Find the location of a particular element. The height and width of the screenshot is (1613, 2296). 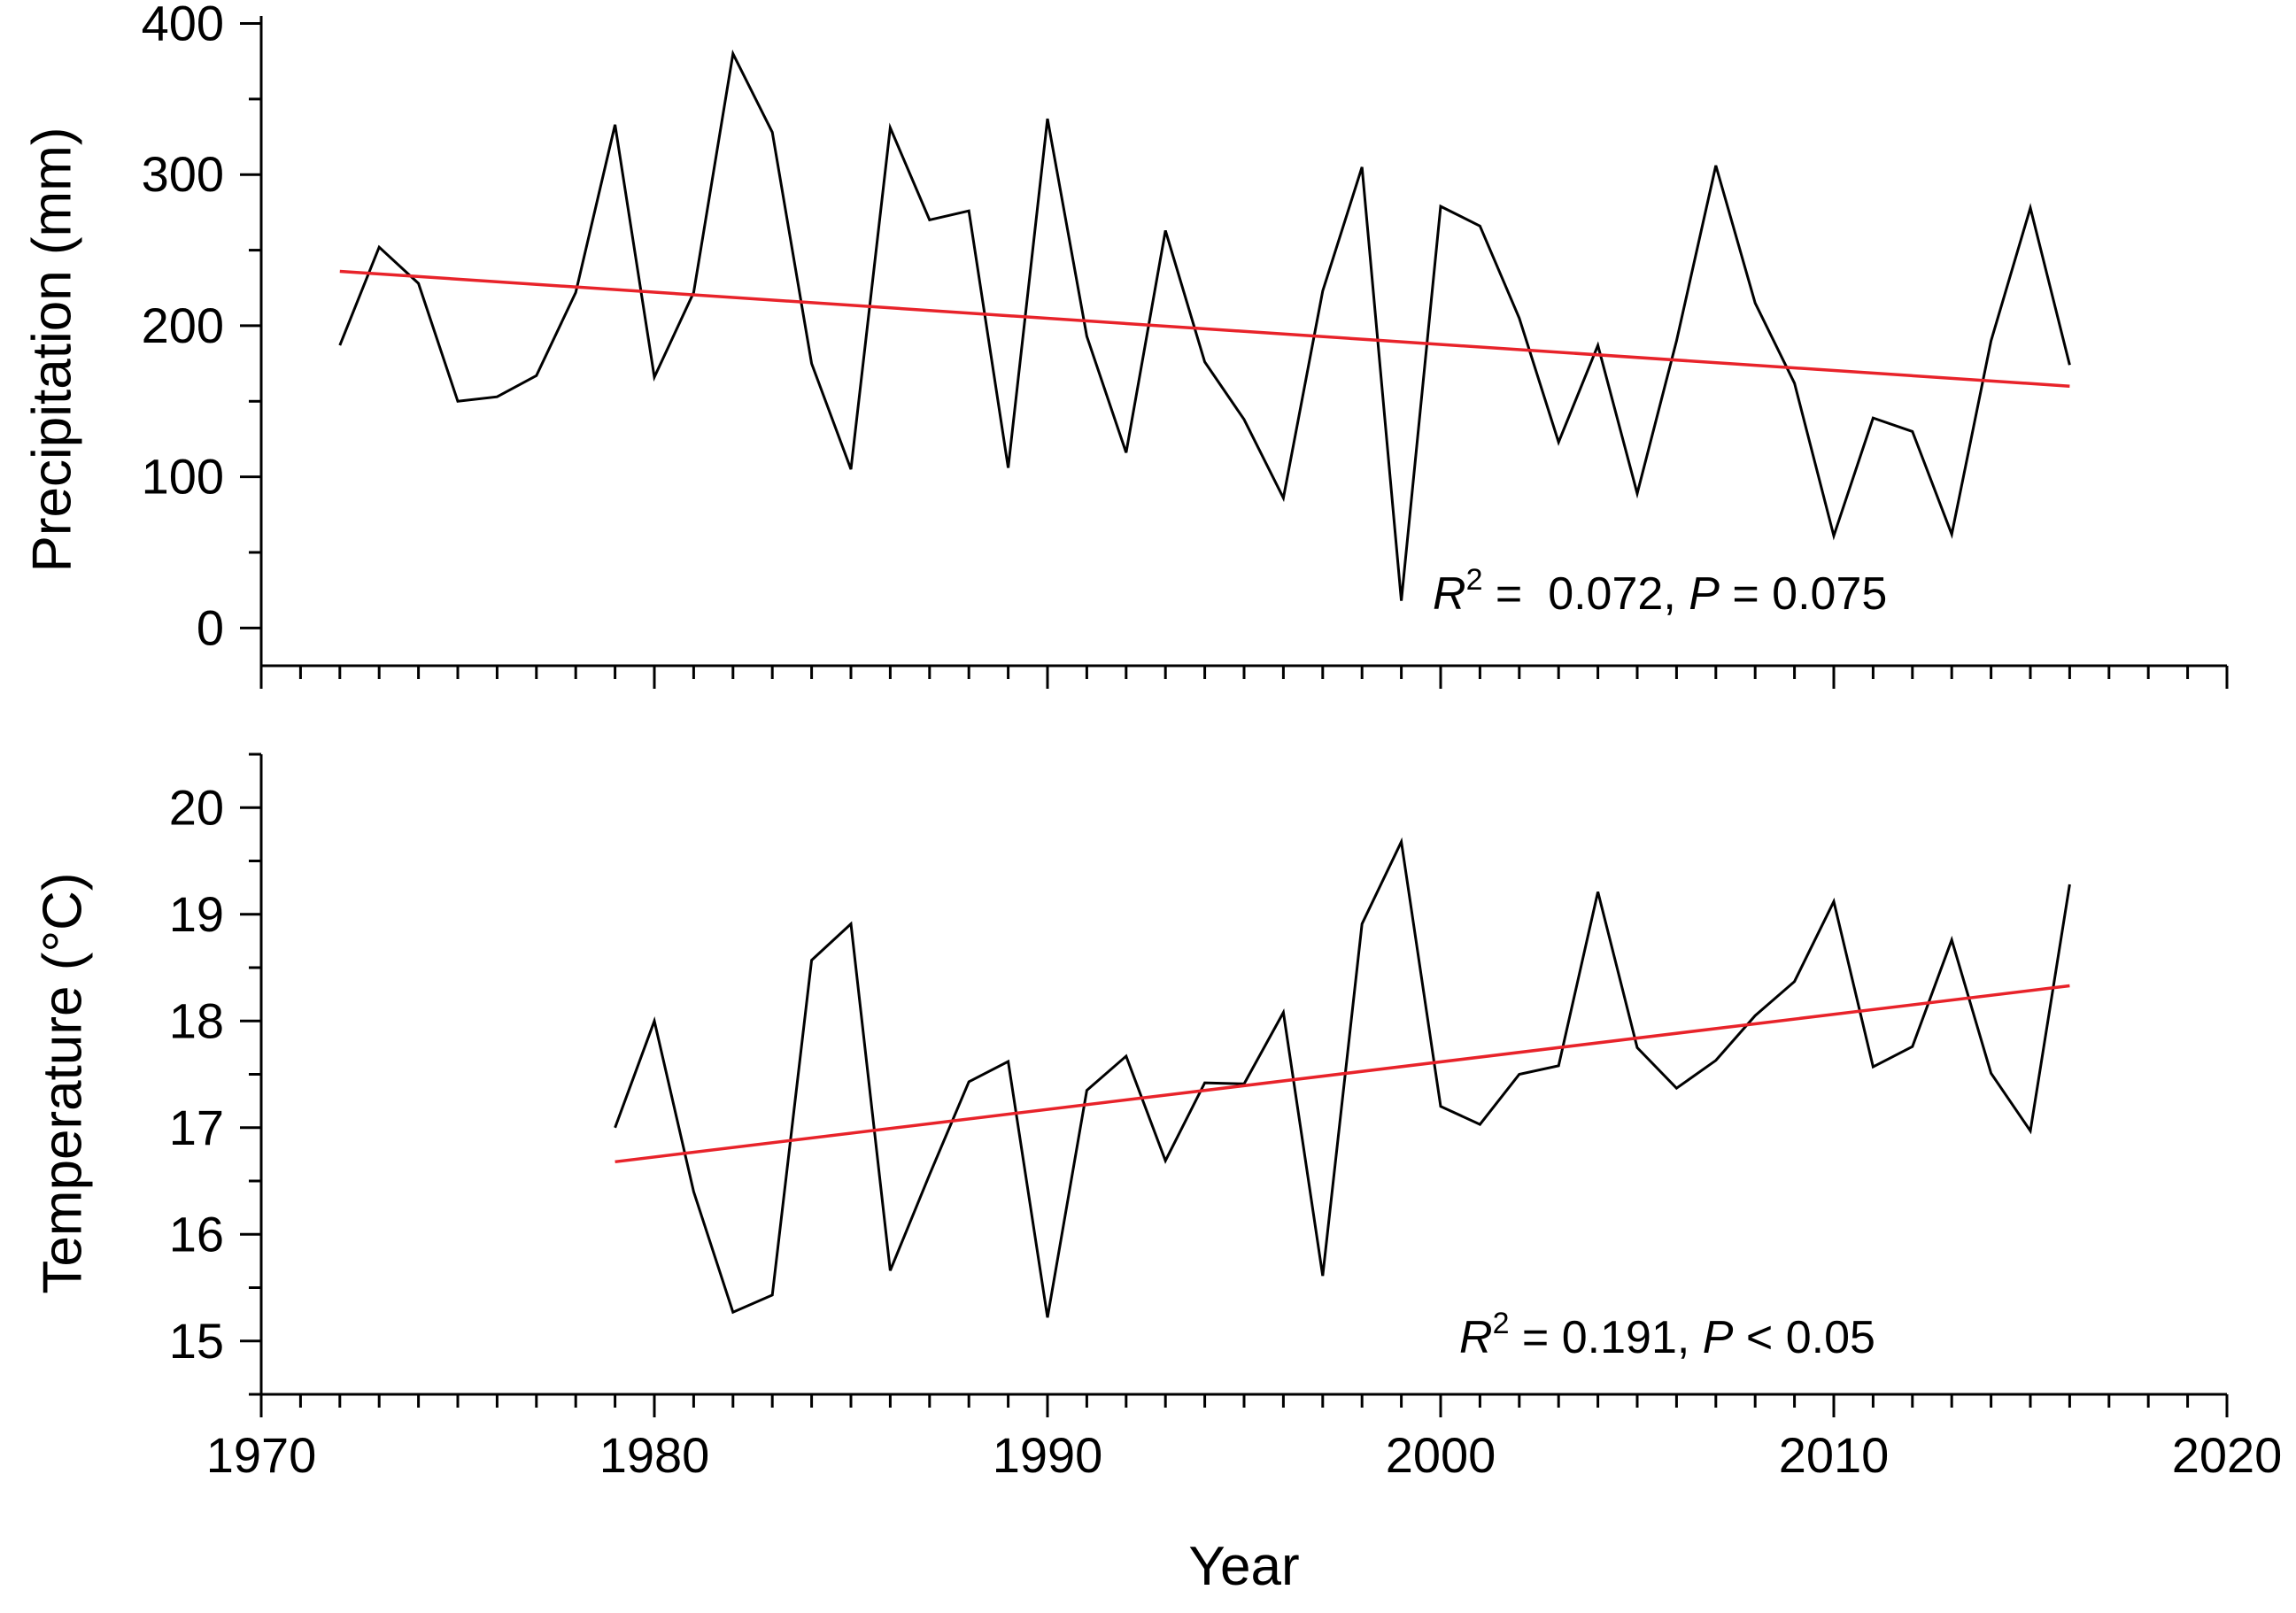

x-axis-label: Year is located at coordinates (1243, 1566).